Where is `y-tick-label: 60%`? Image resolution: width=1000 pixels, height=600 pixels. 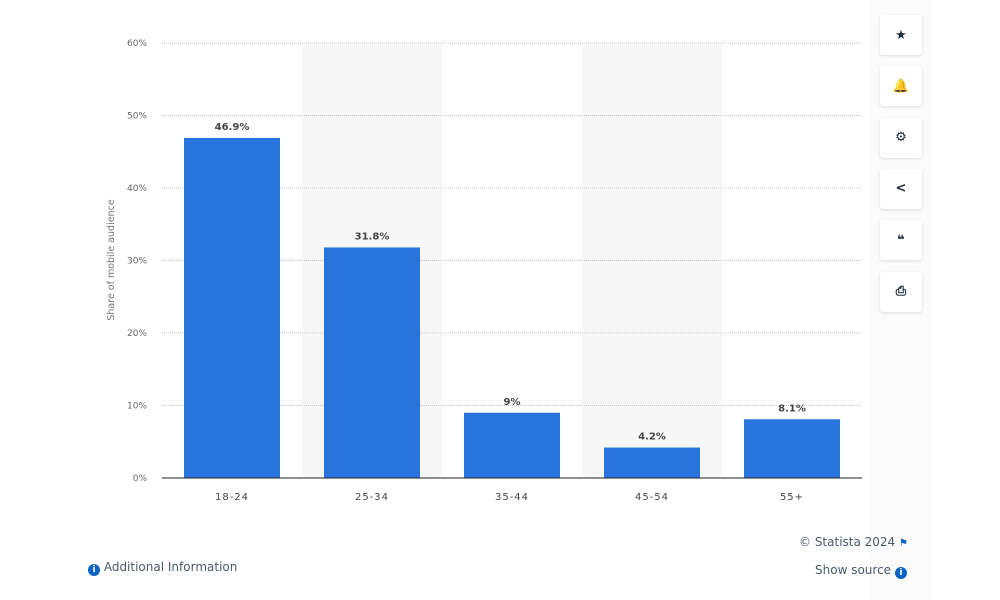 y-tick-label: 60% is located at coordinates (137, 44).